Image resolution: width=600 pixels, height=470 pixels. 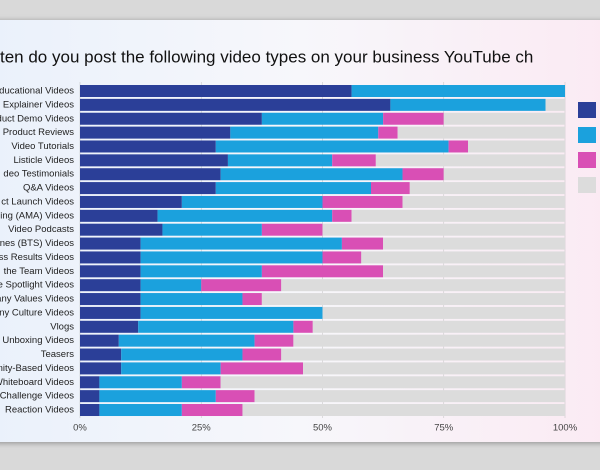 What do you see at coordinates (37, 215) in the screenshot?
I see `category-label: ing (AMA) Videos` at bounding box center [37, 215].